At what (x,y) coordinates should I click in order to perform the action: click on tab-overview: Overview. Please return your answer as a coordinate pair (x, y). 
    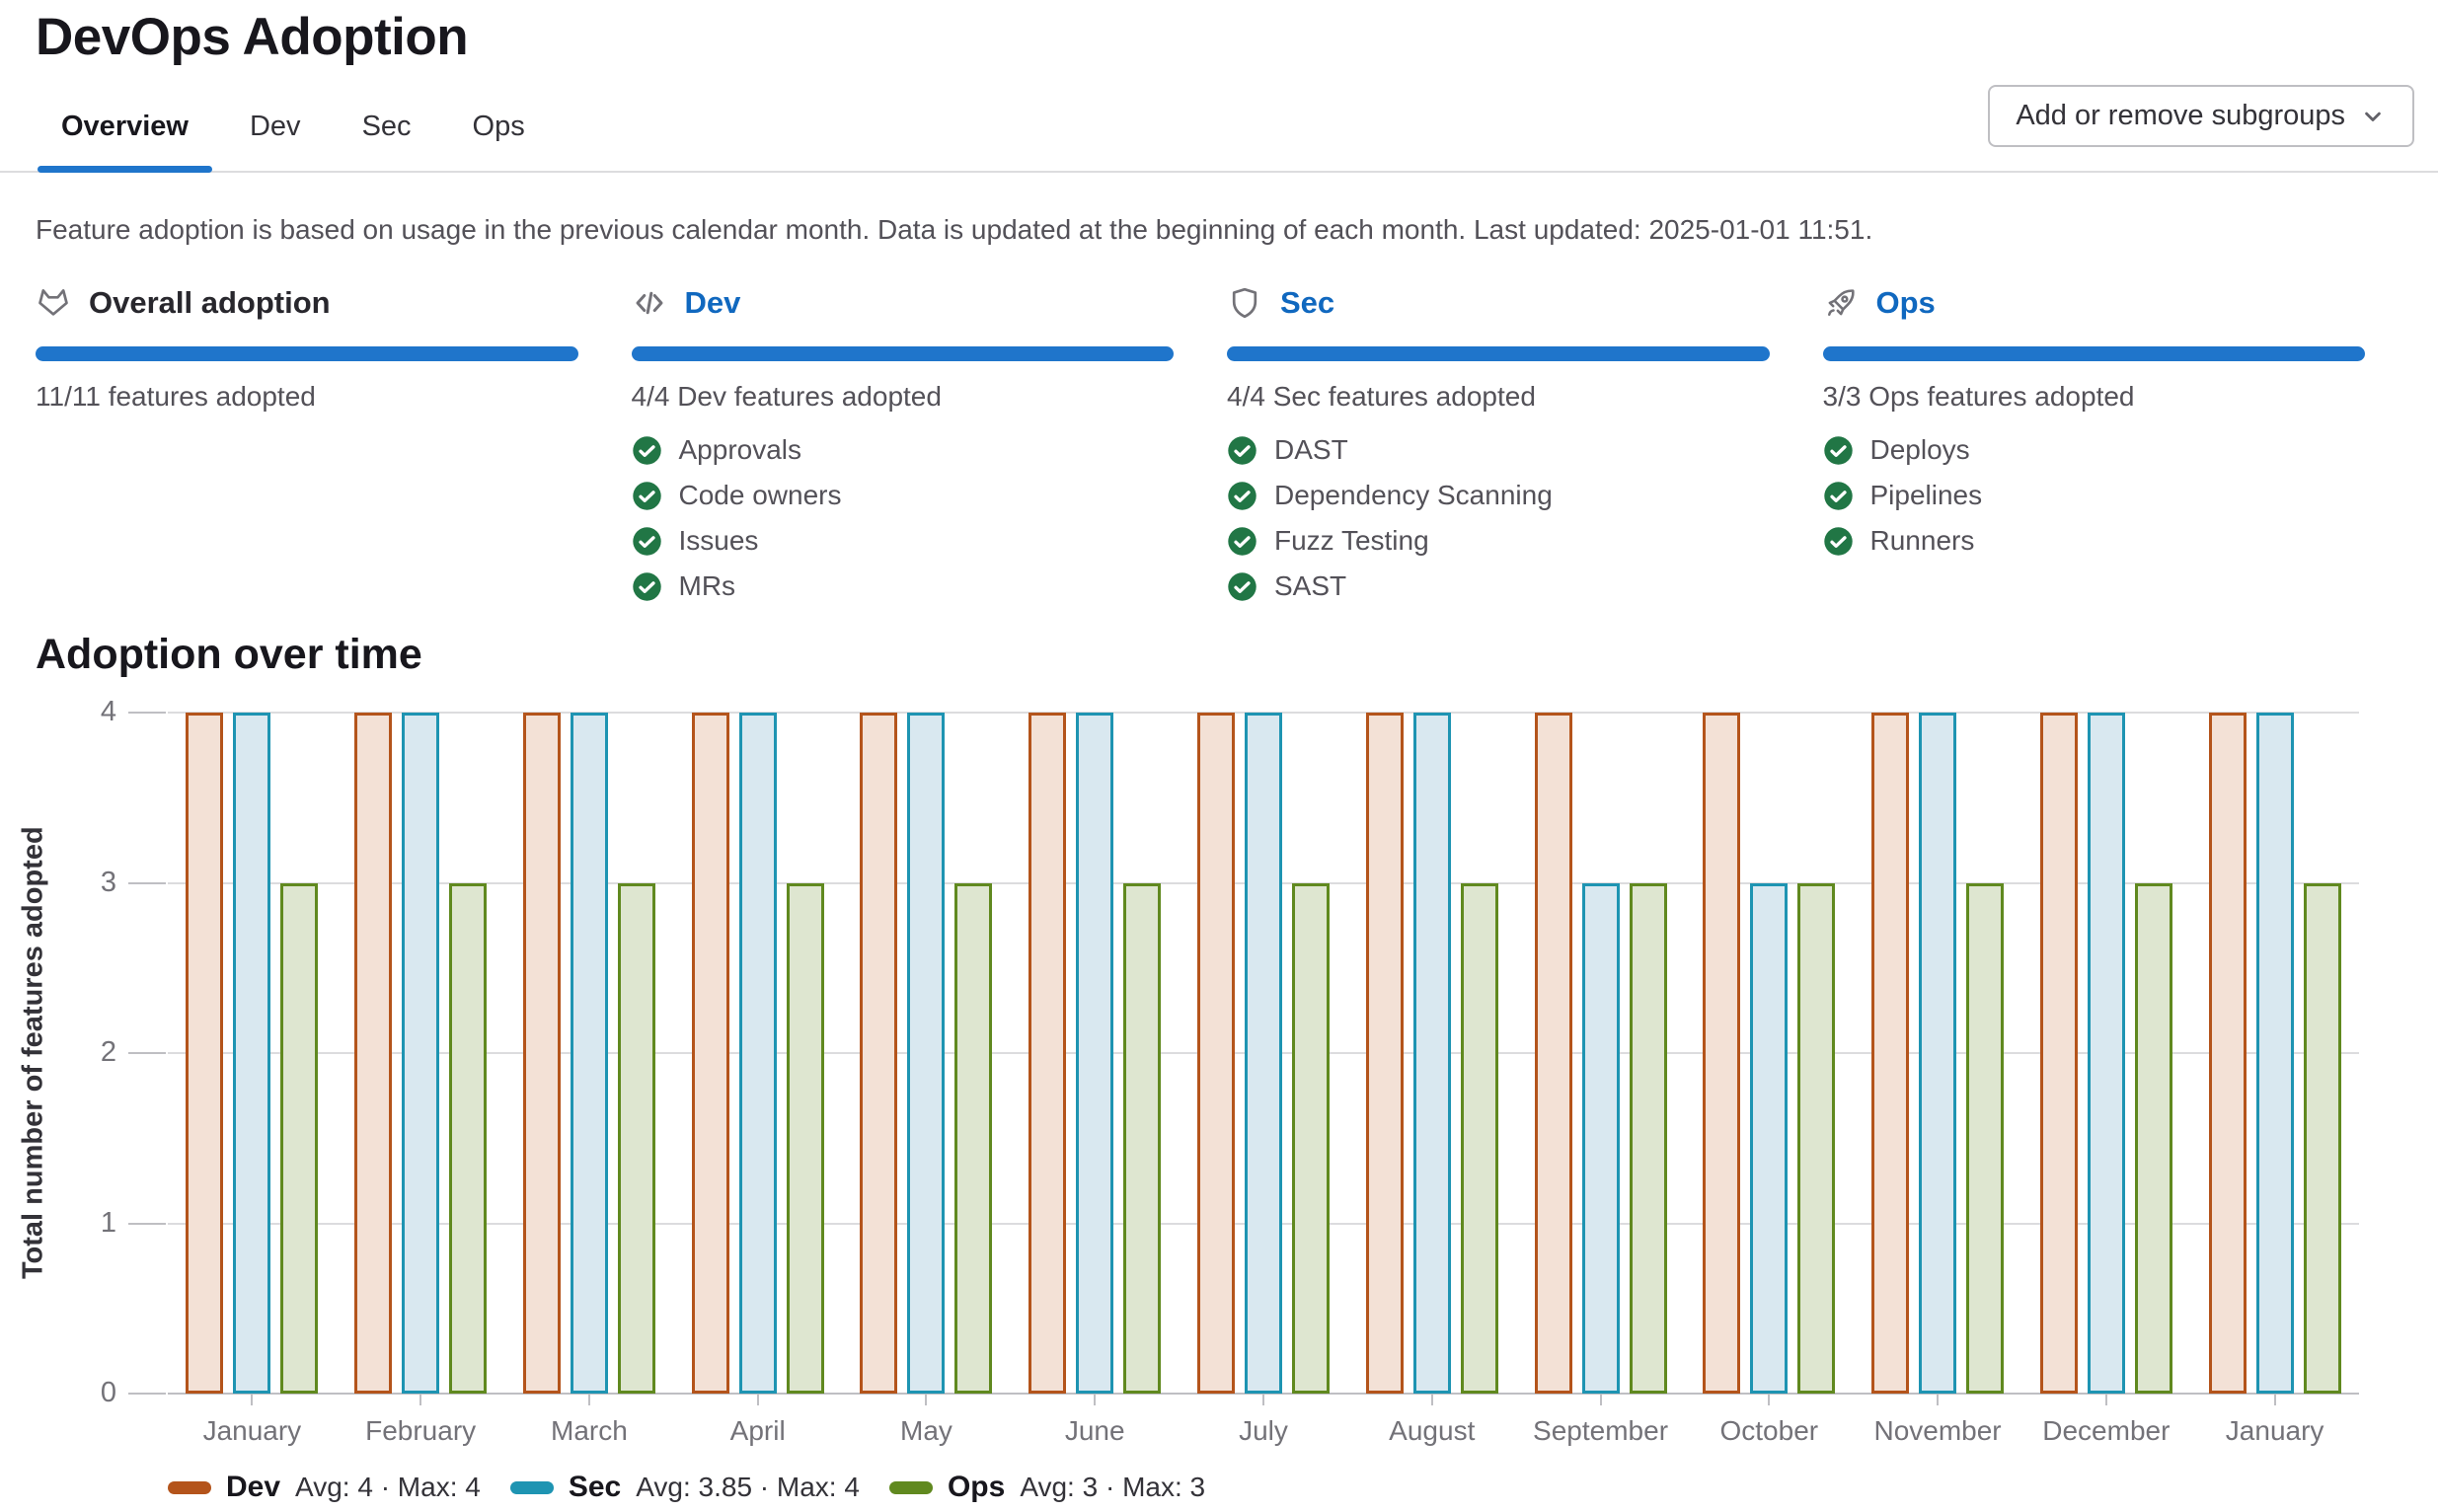
    Looking at the image, I should click on (125, 127).